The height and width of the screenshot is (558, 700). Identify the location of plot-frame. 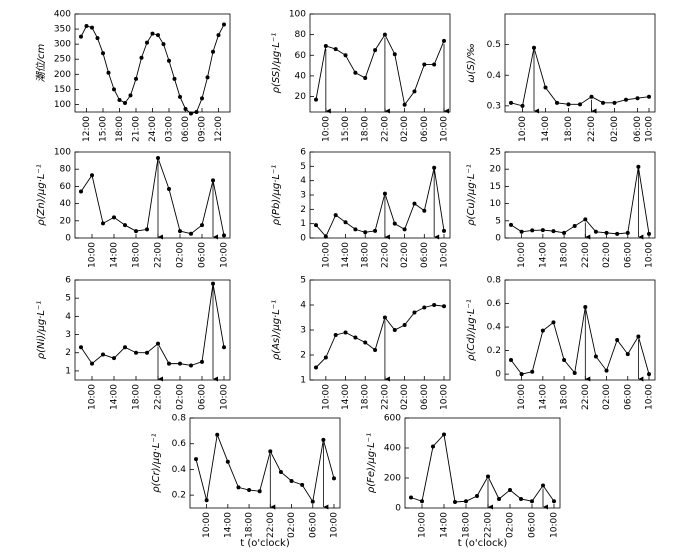
(580, 195).